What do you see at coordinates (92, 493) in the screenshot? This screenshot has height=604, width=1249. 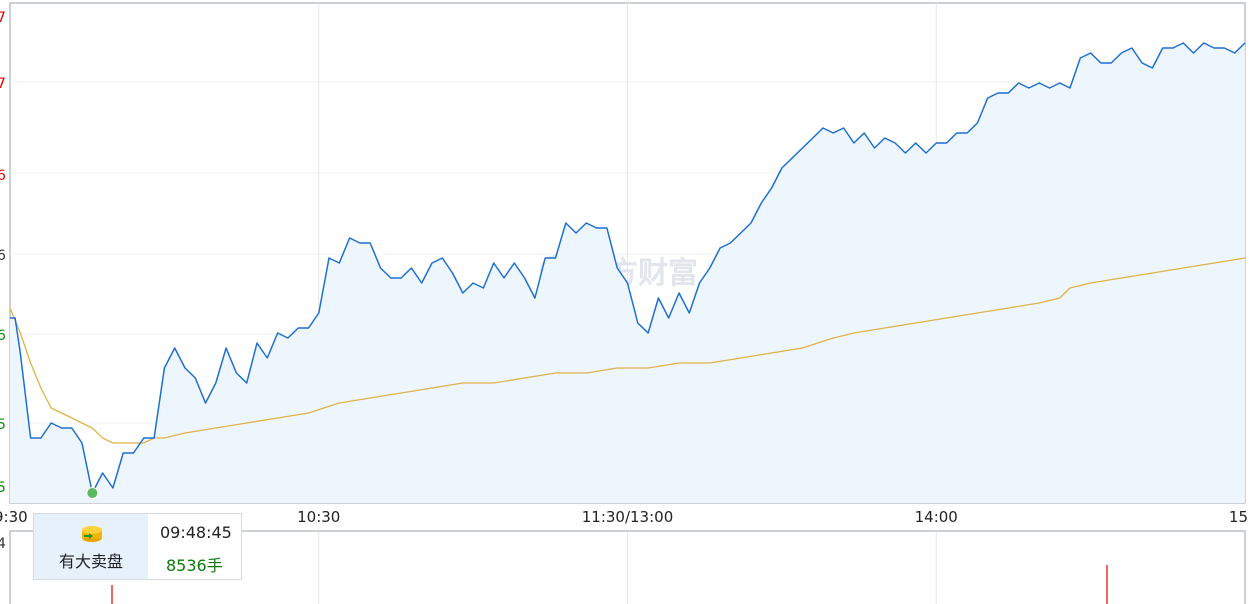 I see `big-sell-marker` at bounding box center [92, 493].